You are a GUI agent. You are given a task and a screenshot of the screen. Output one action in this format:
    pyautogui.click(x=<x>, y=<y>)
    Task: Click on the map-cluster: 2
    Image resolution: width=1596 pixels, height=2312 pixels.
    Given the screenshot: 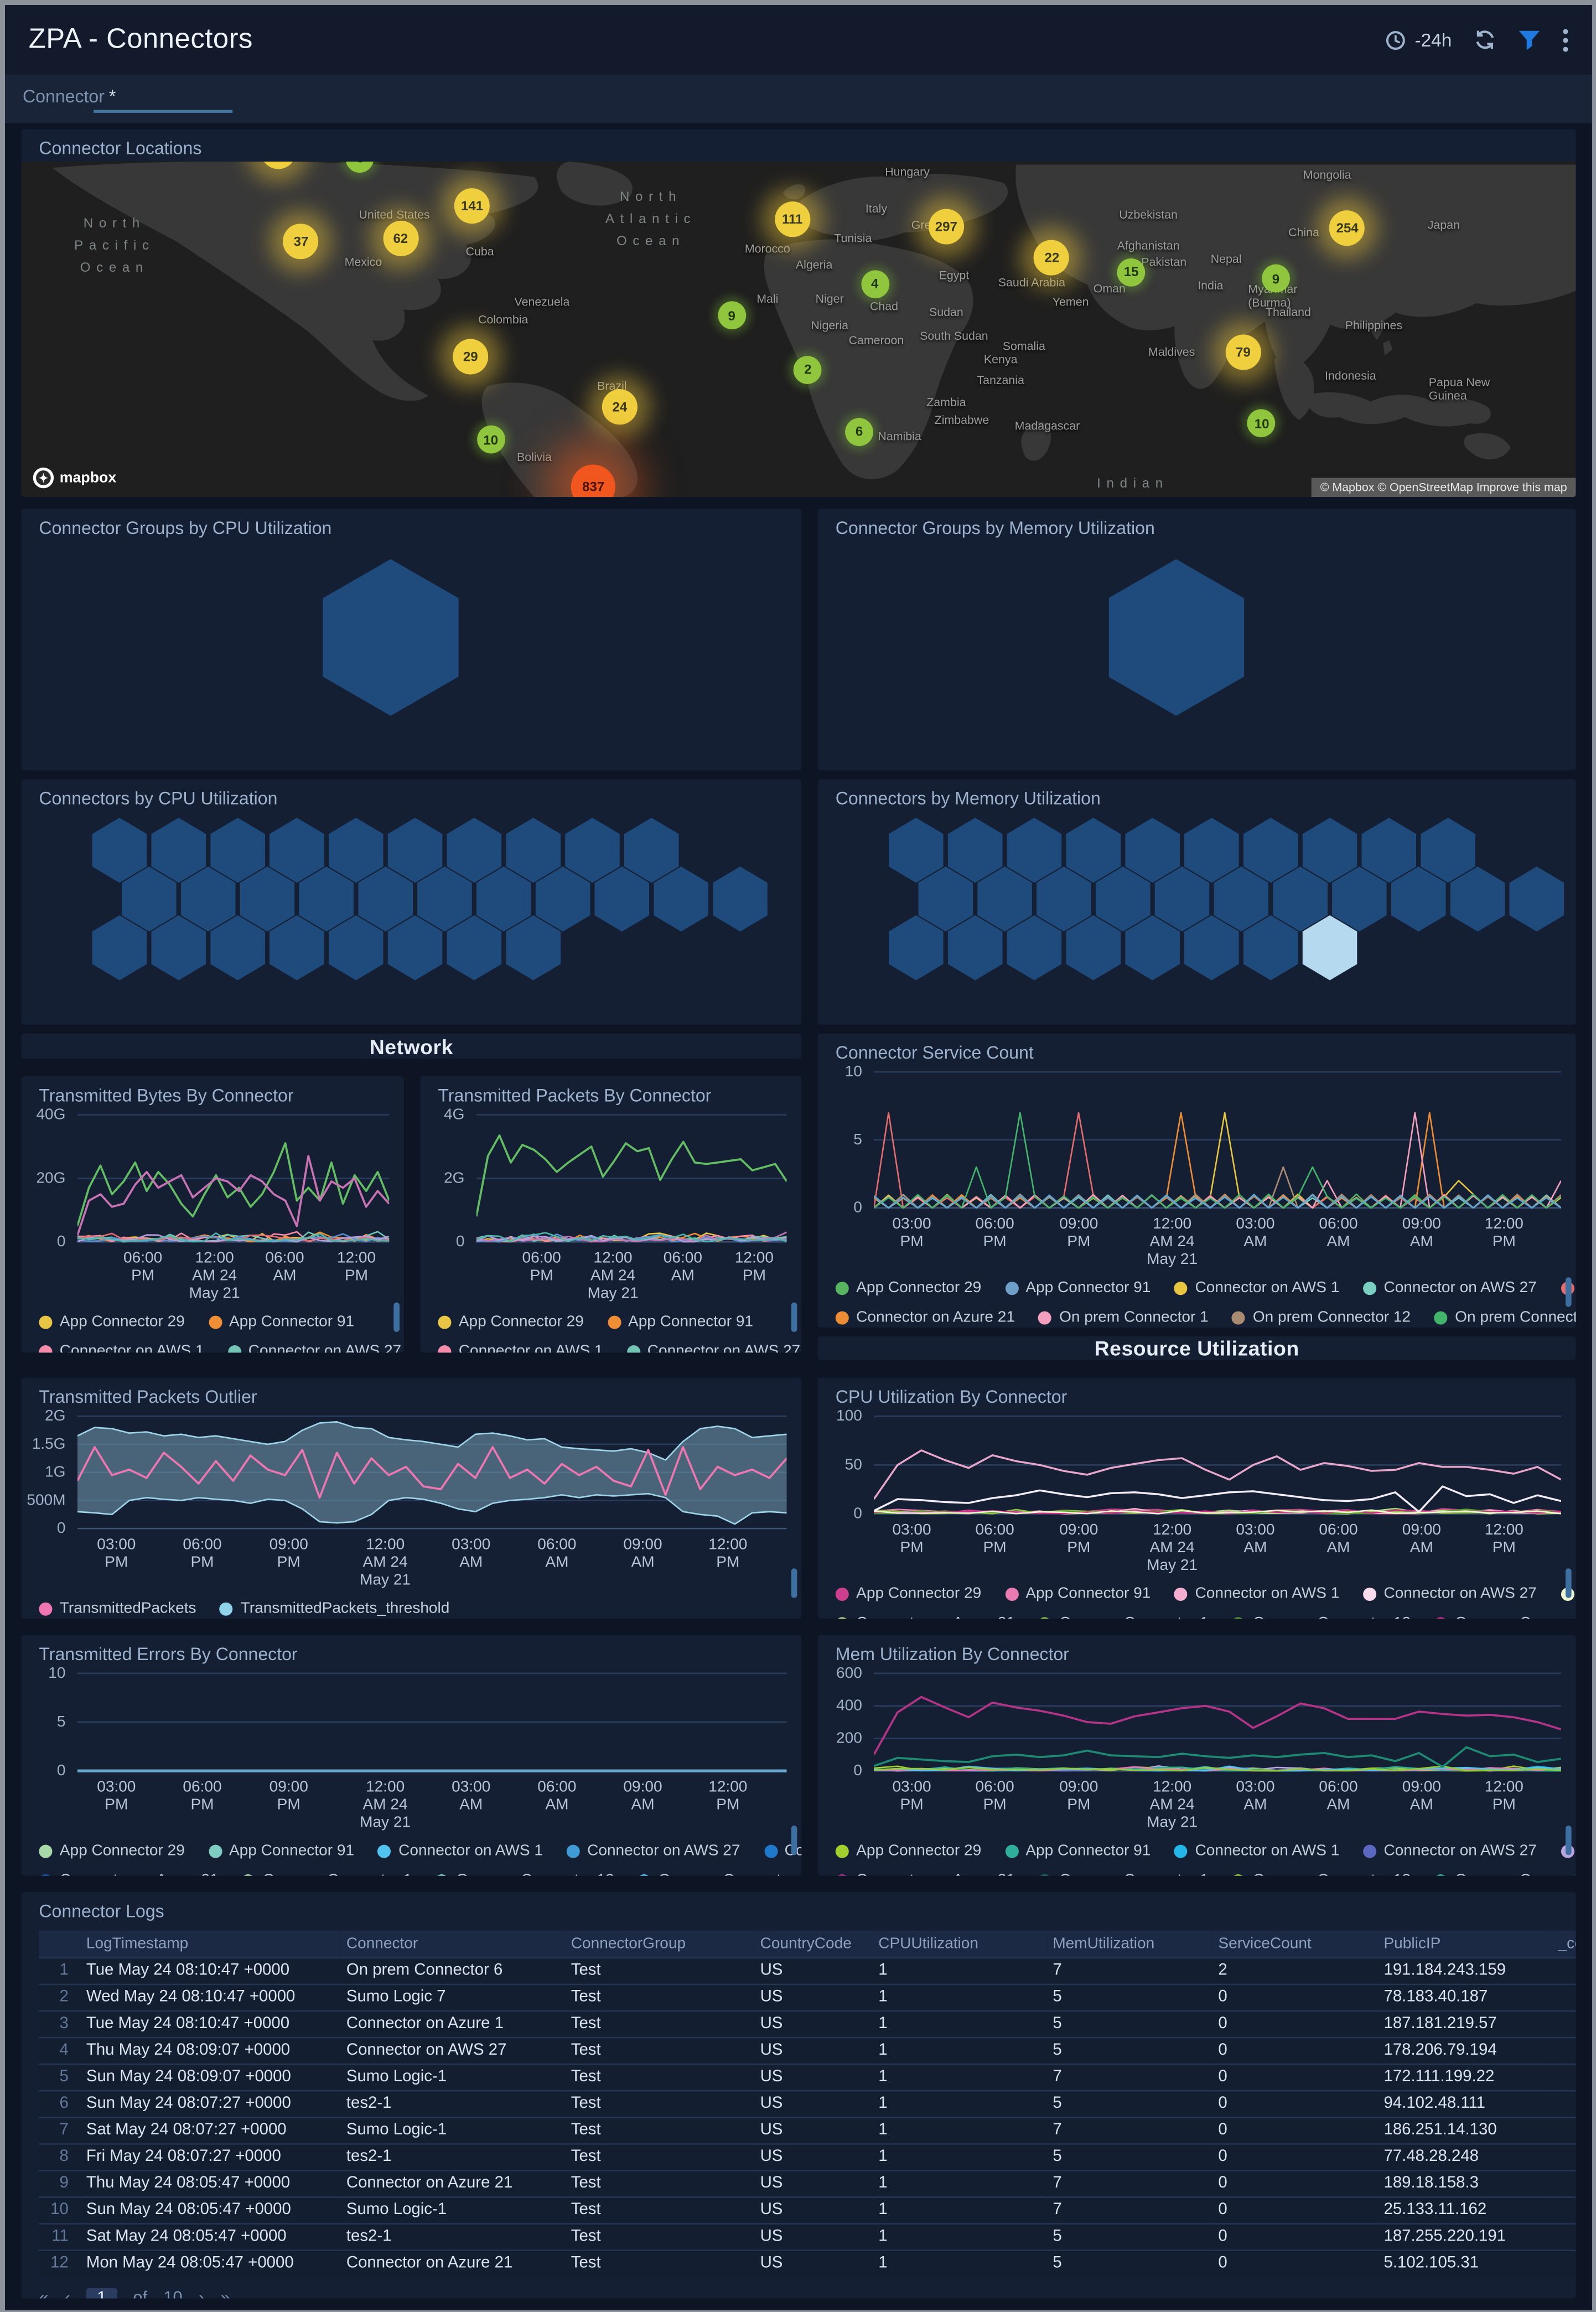 What is the action you would take?
    pyautogui.click(x=808, y=369)
    